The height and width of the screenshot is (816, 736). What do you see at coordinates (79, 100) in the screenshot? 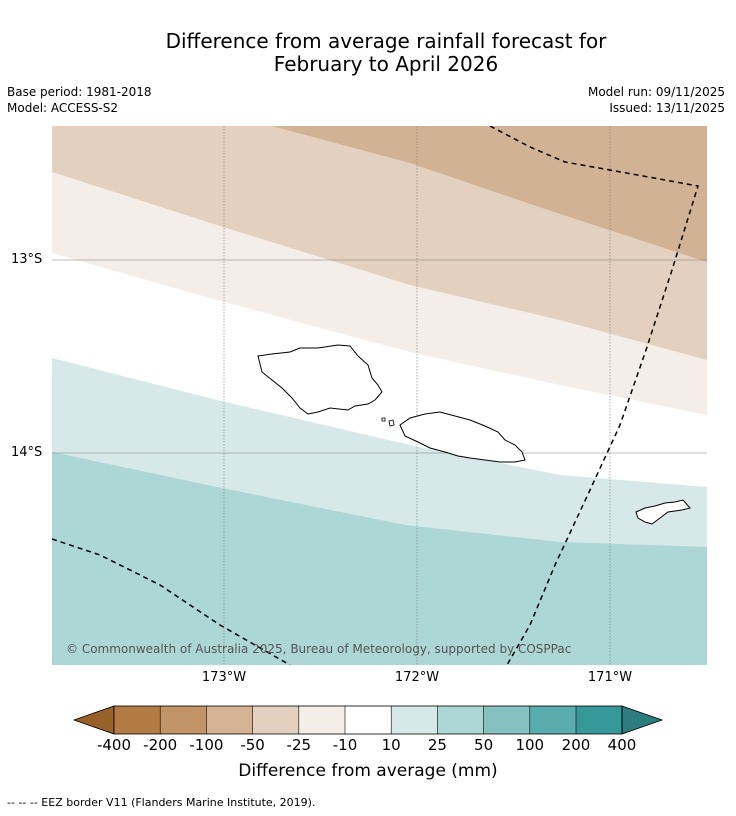
I see `meta-left: Base period: 1981-2018 Model: ACCESS-S2` at bounding box center [79, 100].